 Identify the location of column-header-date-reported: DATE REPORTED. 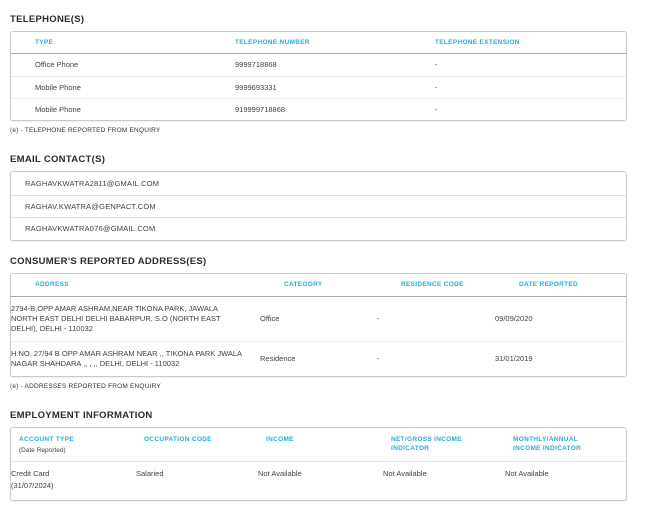
(549, 284).